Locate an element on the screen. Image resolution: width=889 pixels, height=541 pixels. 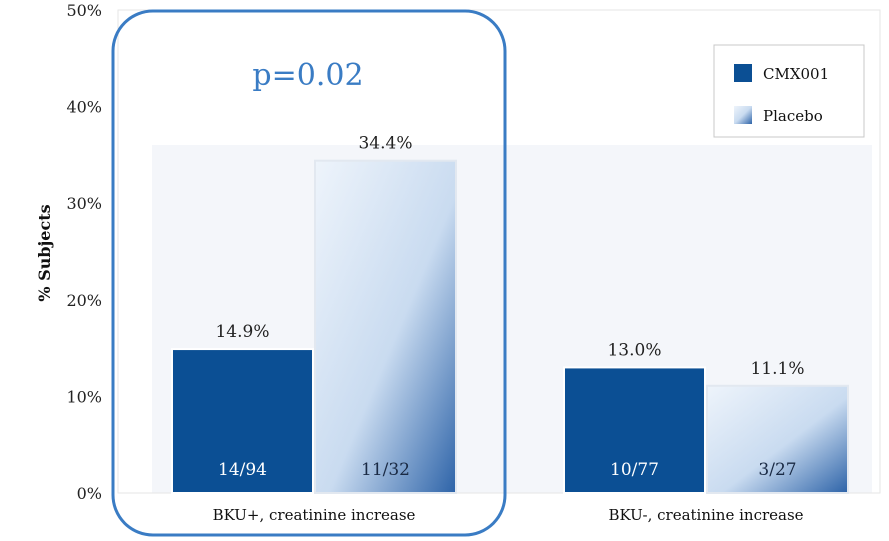
y-tick-label: 10% is located at coordinates (84, 396).